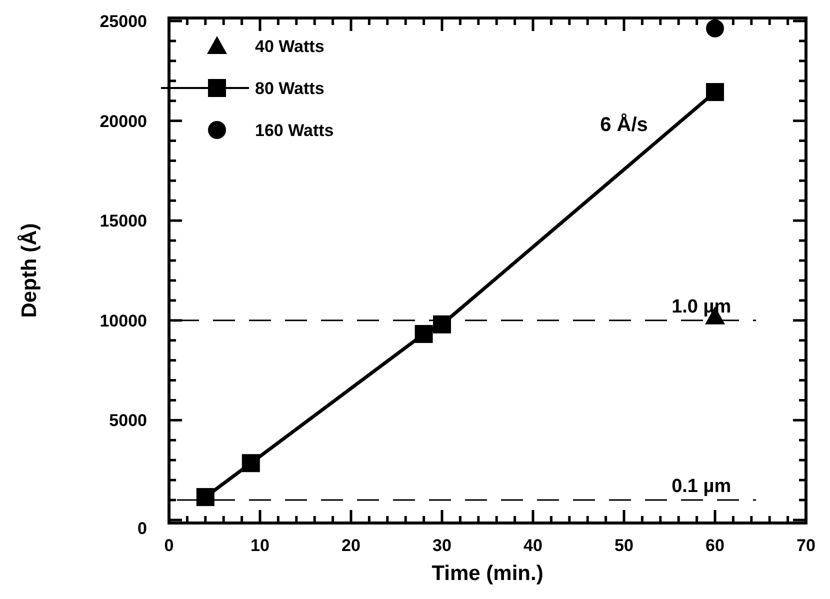 The image size is (830, 599). What do you see at coordinates (702, 487) in the screenshot?
I see `ref-line-label: 0.1 µm` at bounding box center [702, 487].